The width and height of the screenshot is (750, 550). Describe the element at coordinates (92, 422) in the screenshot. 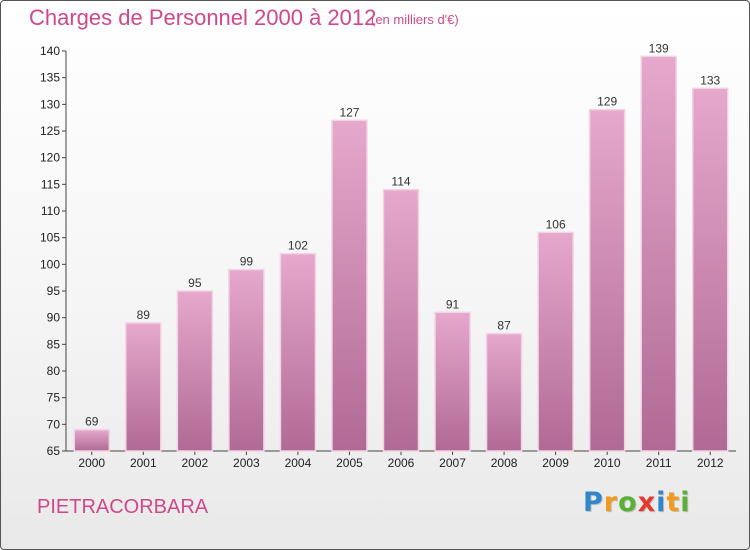

I see `bar-value-label: 69` at that location.